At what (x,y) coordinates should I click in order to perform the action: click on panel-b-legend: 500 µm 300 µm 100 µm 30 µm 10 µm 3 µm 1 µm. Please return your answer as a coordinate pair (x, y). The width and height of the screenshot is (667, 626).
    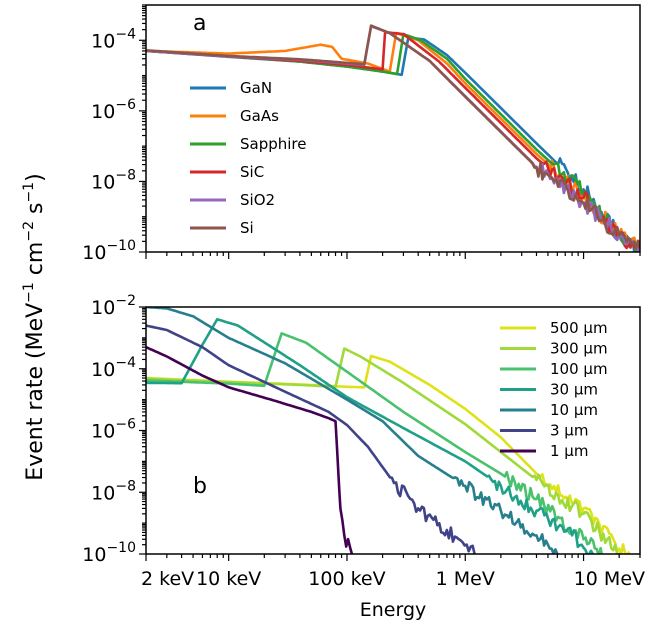
    Looking at the image, I should click on (554, 389).